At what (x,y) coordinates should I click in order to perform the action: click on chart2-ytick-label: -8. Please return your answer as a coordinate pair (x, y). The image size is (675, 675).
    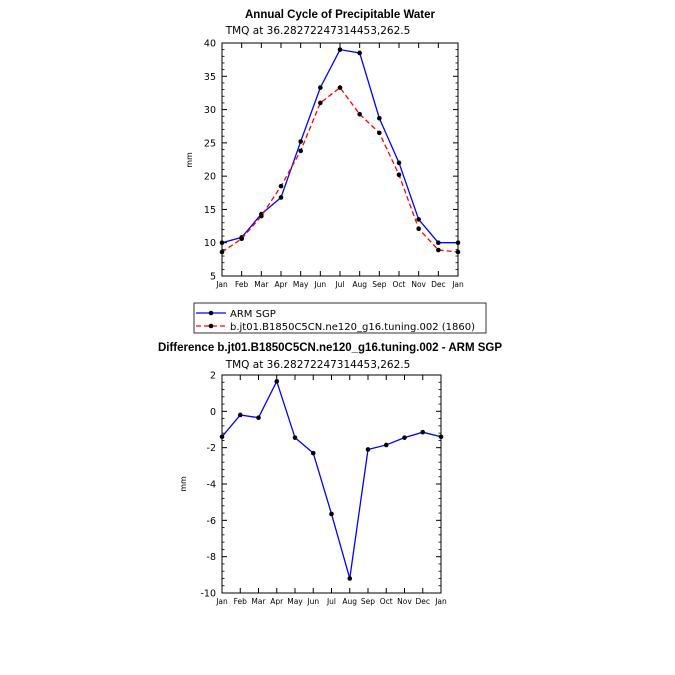
    Looking at the image, I should click on (211, 557).